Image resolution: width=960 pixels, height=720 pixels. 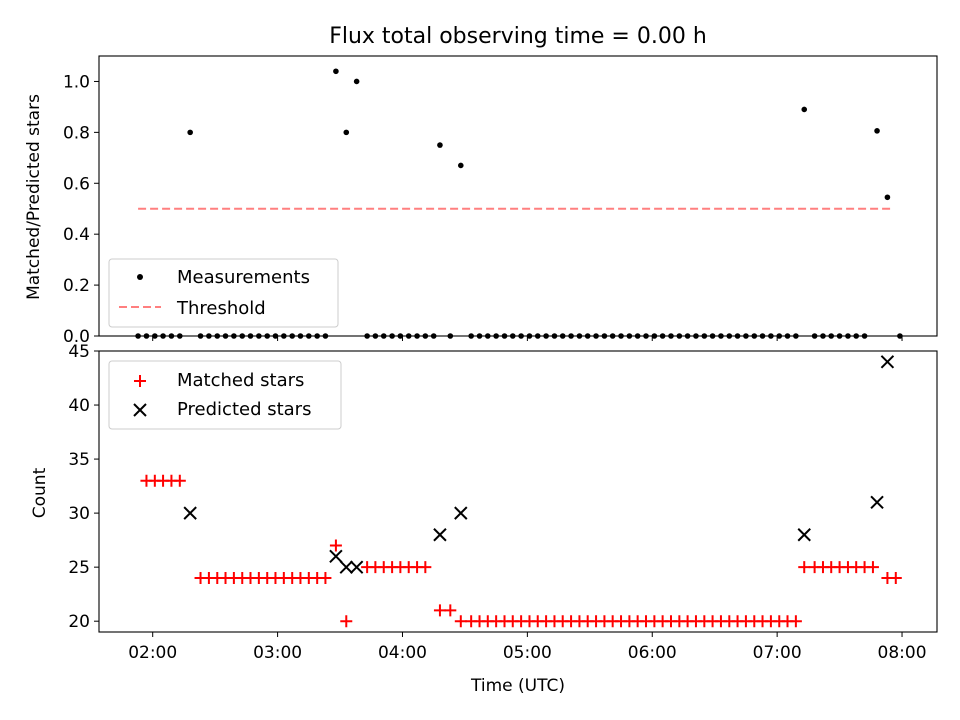 I want to click on bottom-x-tick-label: 03:00, so click(x=277, y=653).